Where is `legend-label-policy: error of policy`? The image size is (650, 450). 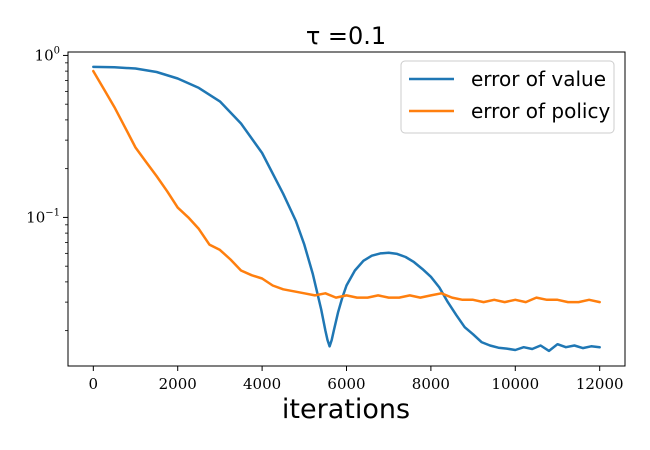
legend-label-policy: error of policy is located at coordinates (540, 111).